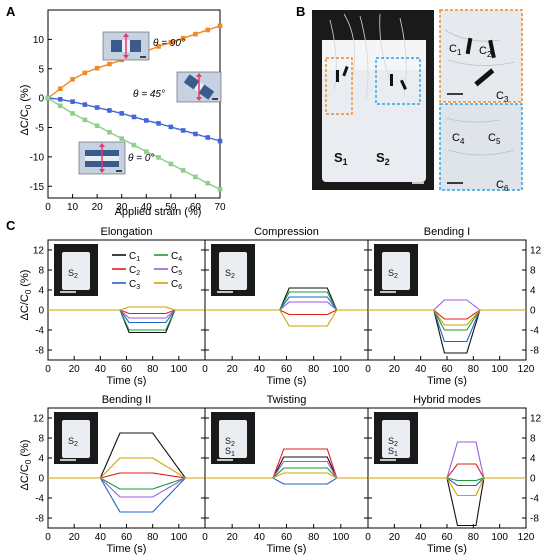 This screenshot has height=556, width=550. What do you see at coordinates (26, 110) in the screenshot?
I see `panel-a-ylabel: ΔC/C0 (%)` at bounding box center [26, 110].